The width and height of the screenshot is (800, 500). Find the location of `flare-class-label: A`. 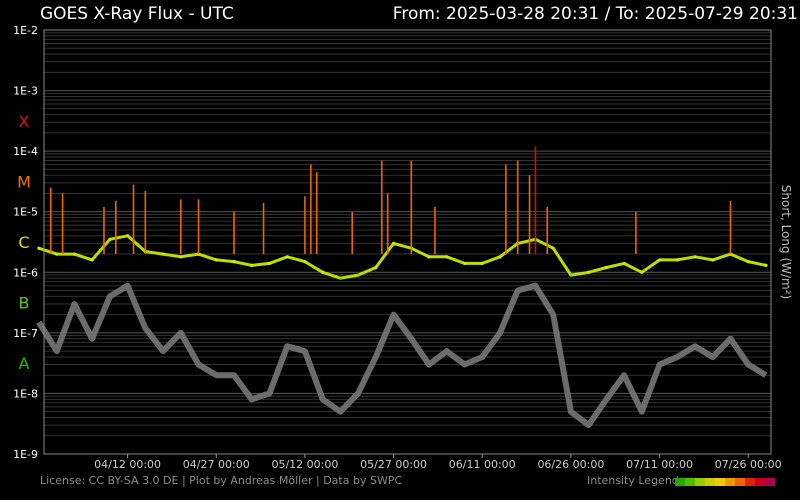

flare-class-label: A is located at coordinates (24, 363).